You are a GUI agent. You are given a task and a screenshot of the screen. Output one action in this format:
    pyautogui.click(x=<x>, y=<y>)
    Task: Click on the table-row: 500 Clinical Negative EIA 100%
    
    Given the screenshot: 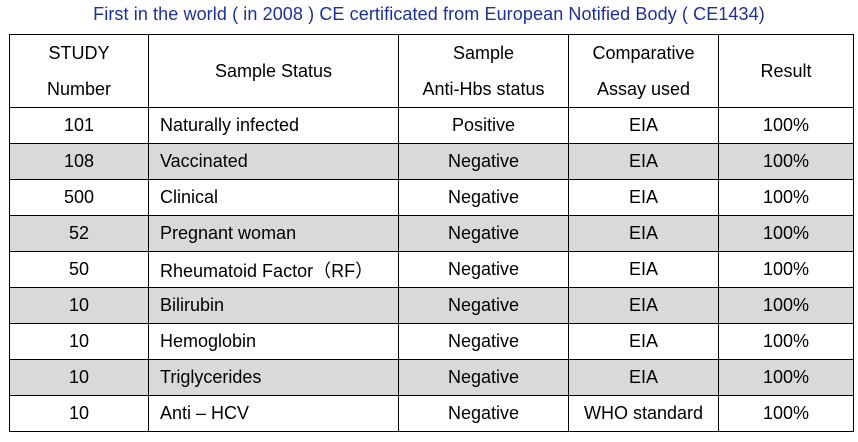 What is the action you would take?
    pyautogui.click(x=431, y=197)
    